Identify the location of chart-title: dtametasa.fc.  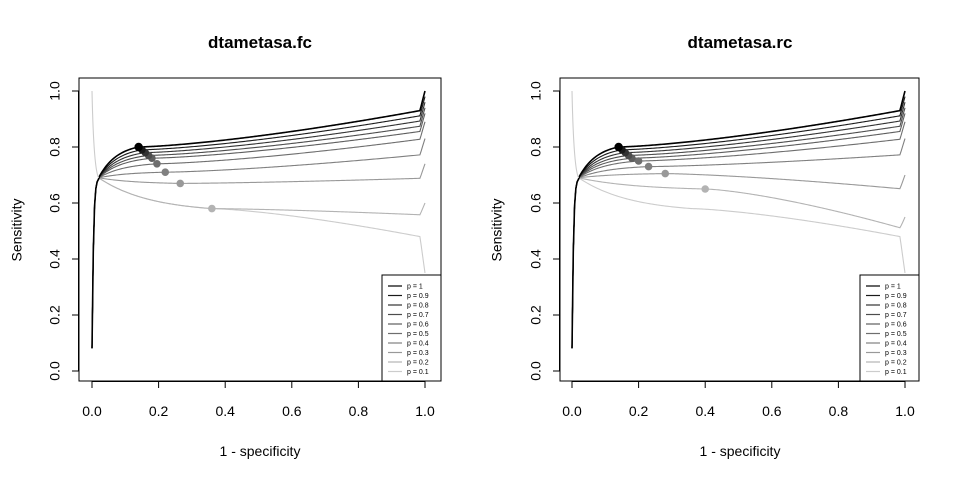
(260, 42).